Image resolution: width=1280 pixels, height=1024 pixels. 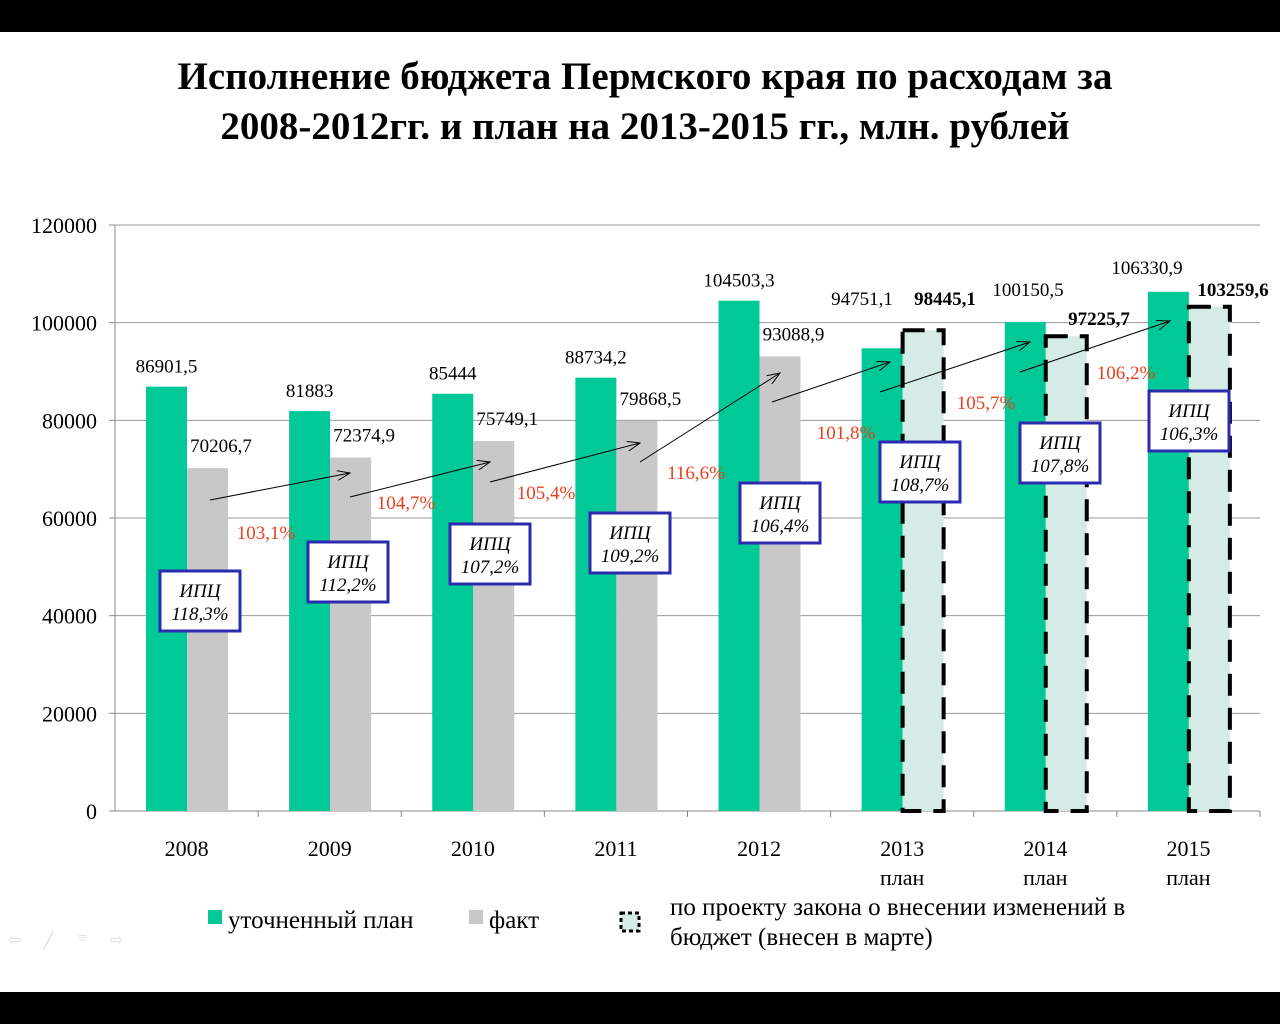 I want to click on bar-plan-label: 88734,2, so click(x=596, y=358).